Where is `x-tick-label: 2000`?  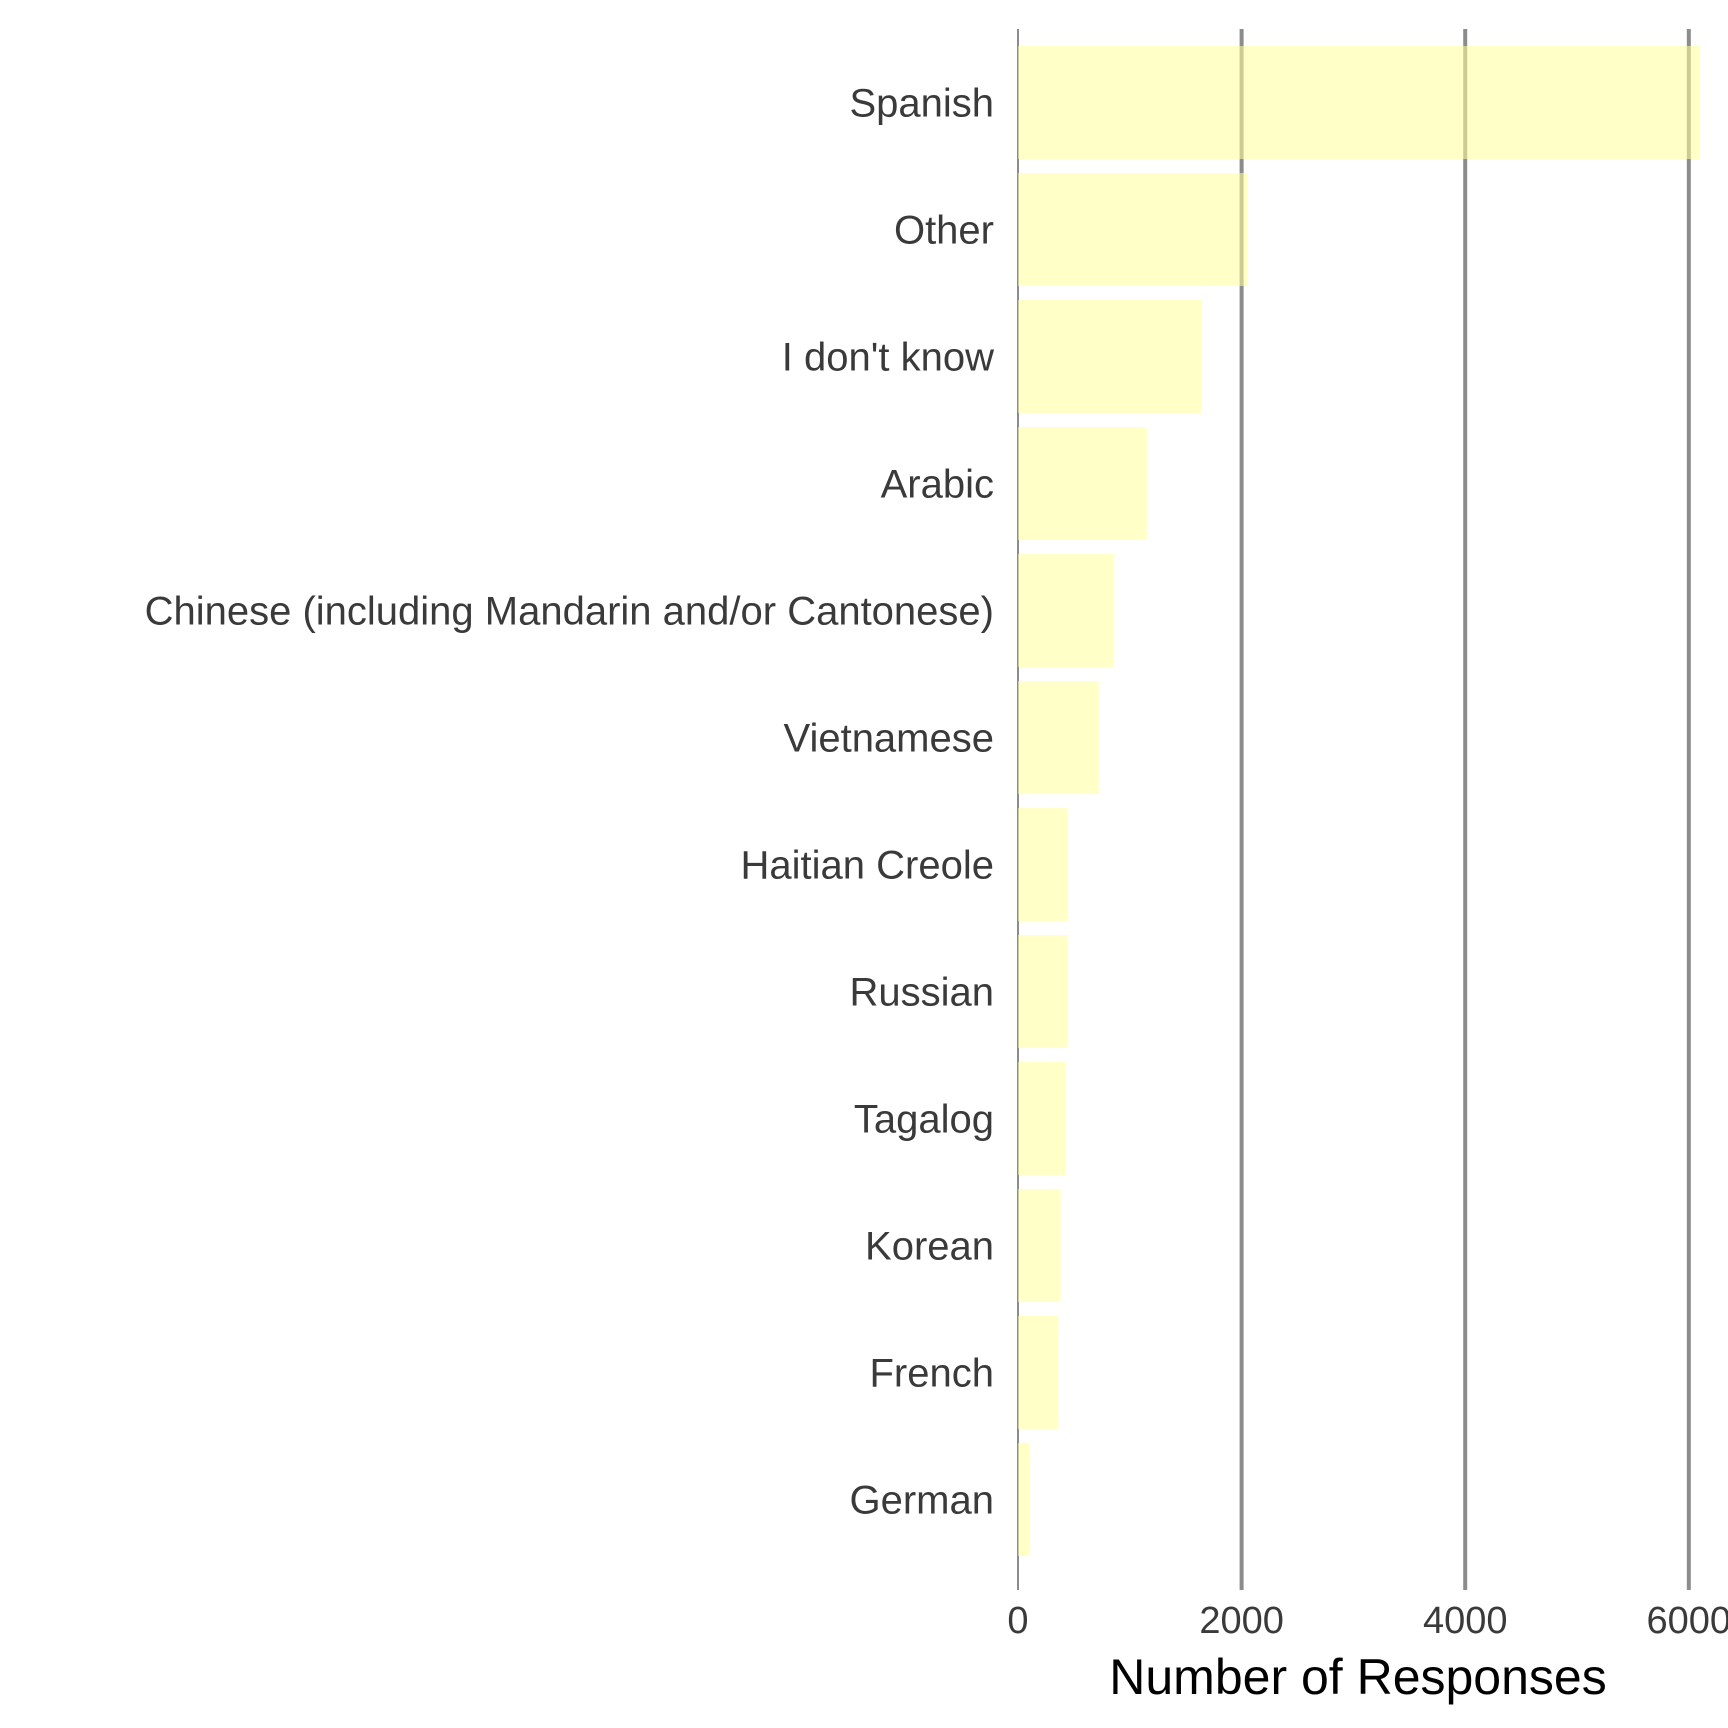
x-tick-label: 2000 is located at coordinates (1241, 1621).